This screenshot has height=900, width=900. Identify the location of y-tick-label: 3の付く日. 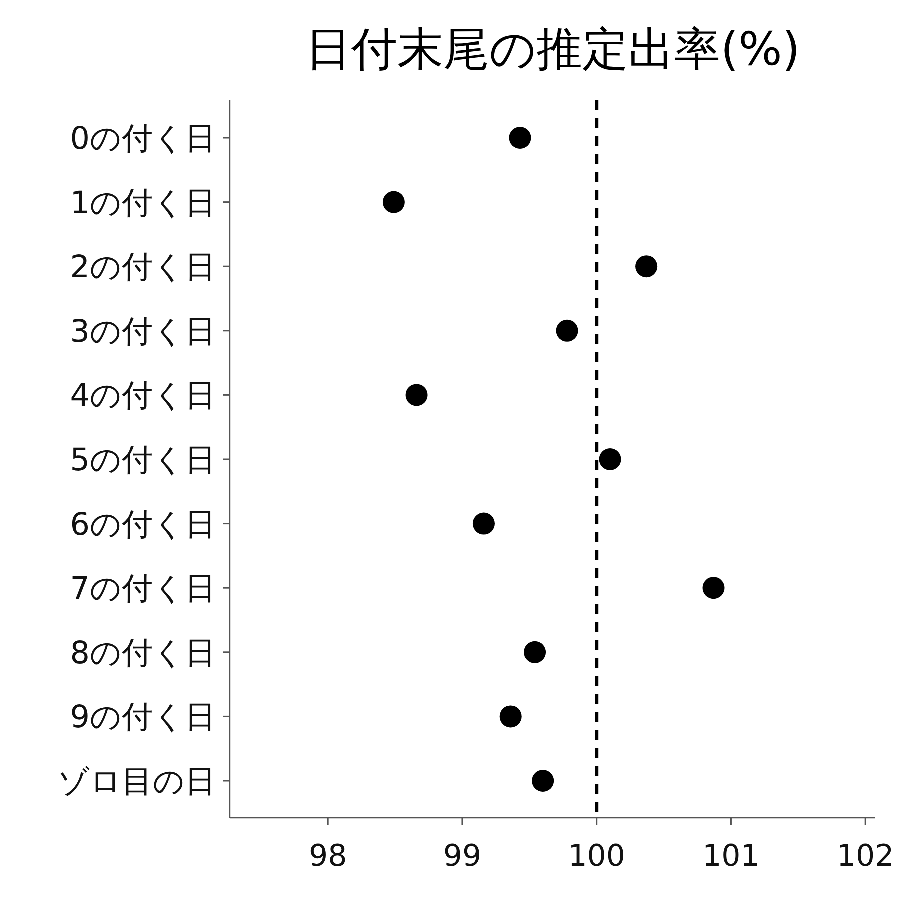
(143, 332).